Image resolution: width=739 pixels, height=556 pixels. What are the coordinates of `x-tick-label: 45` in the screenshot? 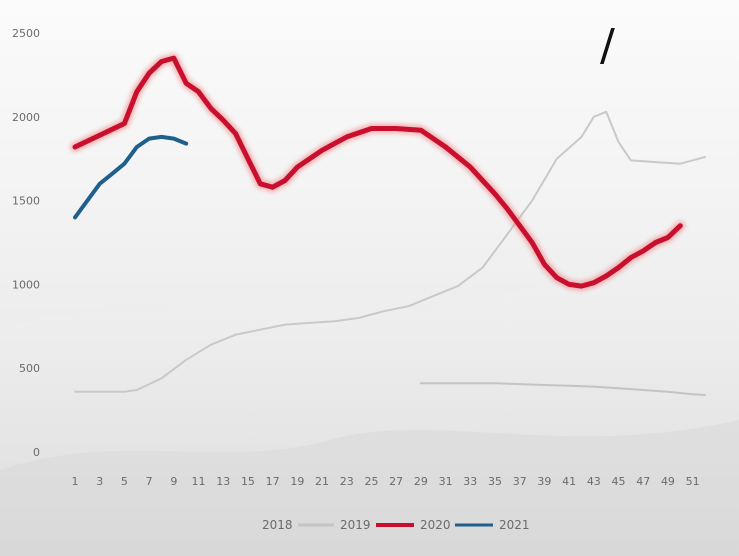 It's located at (619, 481).